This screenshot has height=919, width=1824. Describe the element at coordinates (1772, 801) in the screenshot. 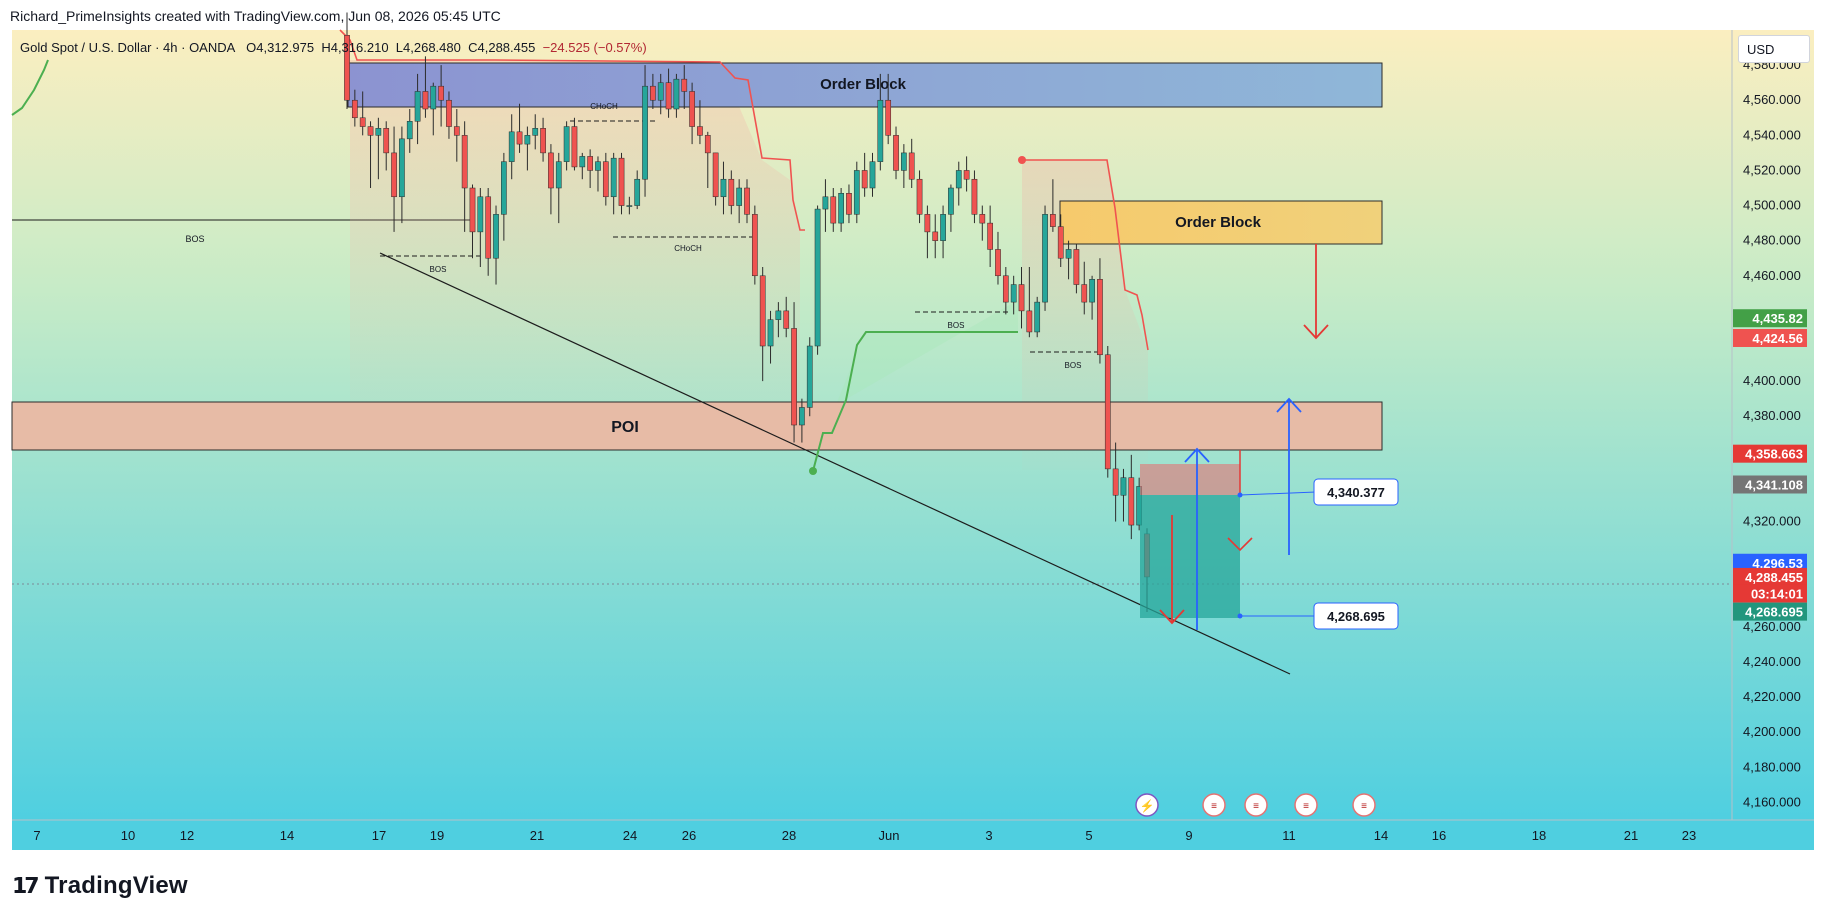

I see `price-tick-label: 4,160.000` at that location.